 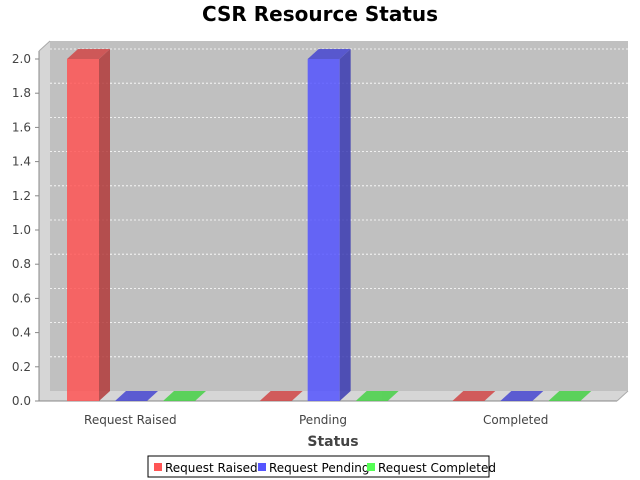 What do you see at coordinates (21, 367) in the screenshot?
I see `y-tick-label: 0.2` at bounding box center [21, 367].